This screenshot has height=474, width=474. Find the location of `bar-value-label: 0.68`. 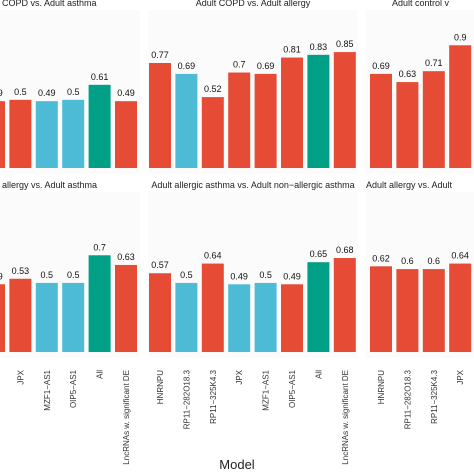

bar-value-label: 0.68 is located at coordinates (345, 250).